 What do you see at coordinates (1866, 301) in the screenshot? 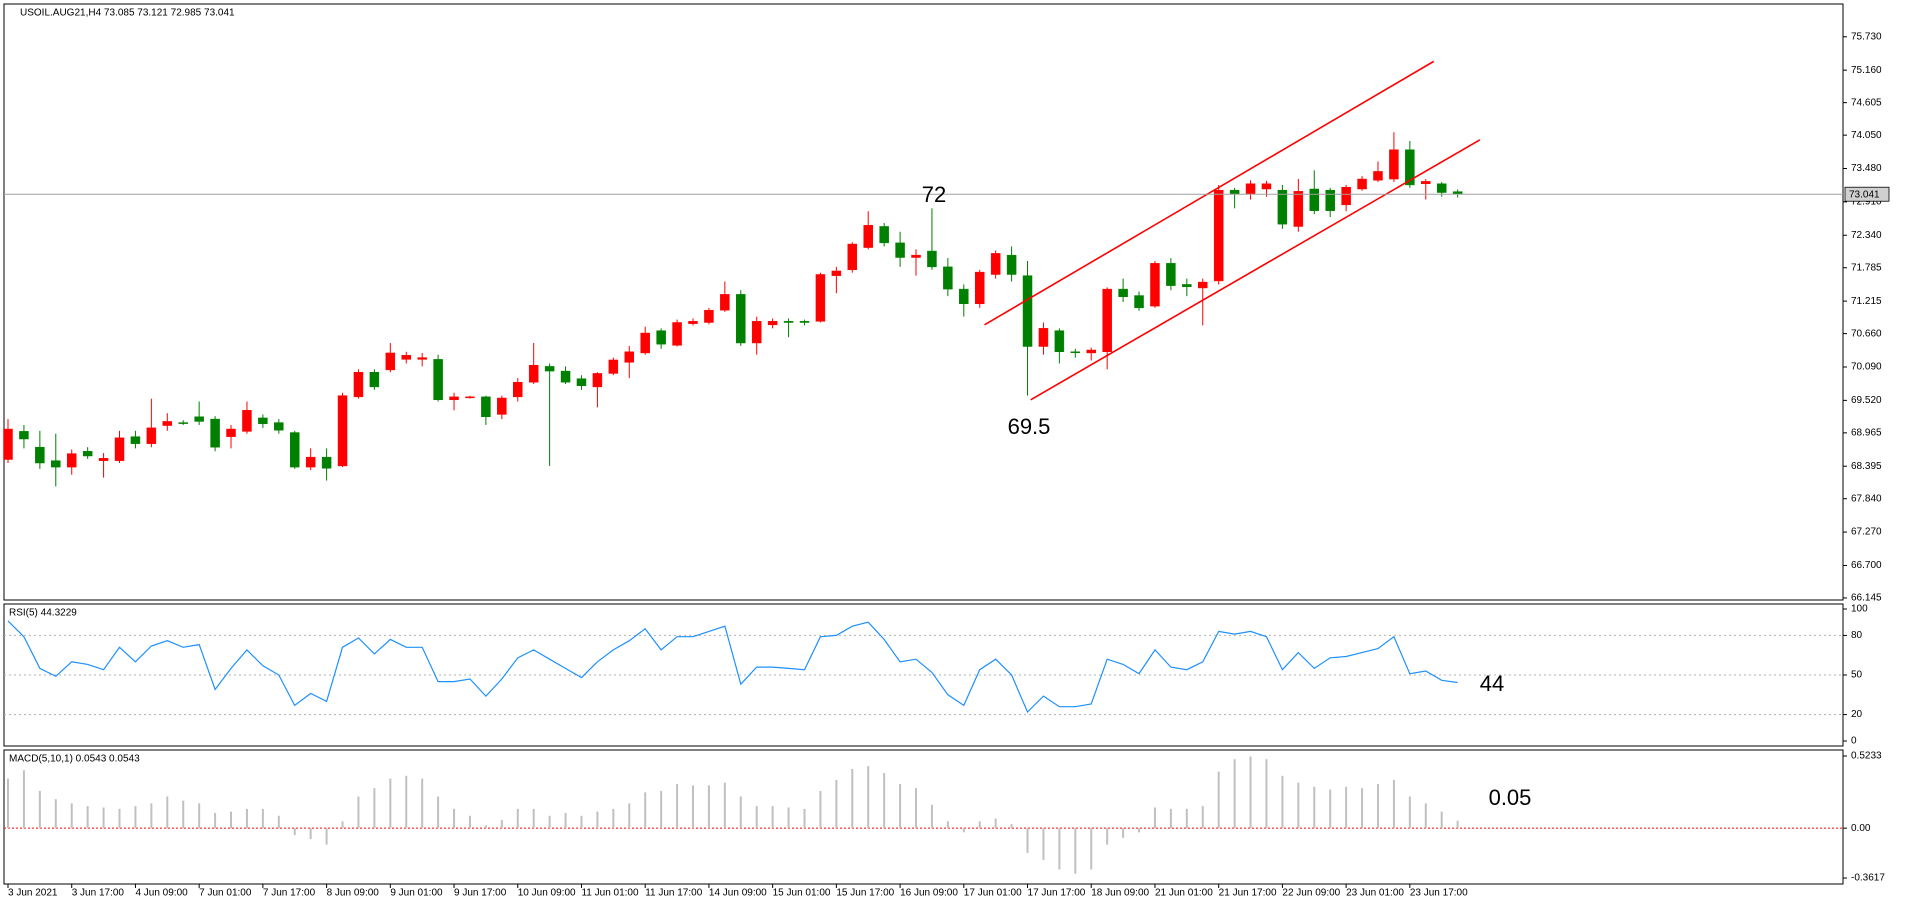
I see `y-tick-label: 71.215` at bounding box center [1866, 301].